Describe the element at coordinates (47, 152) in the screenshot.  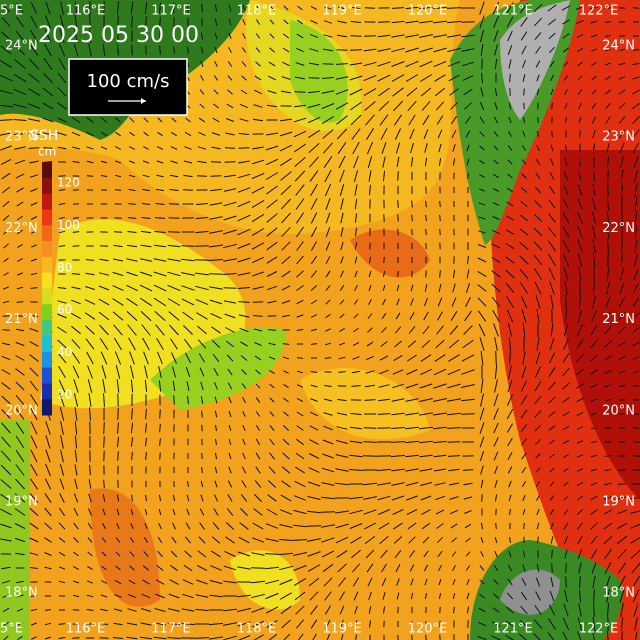
I see `legend-unit: cm` at that location.